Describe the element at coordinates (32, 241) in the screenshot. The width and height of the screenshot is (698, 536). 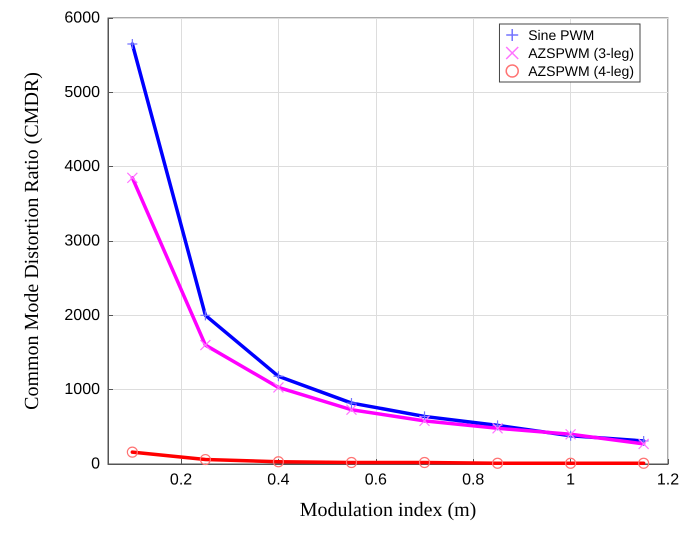
I see `y-axis-title: Common Mode Distortion Ratio (CMDR)` at that location.